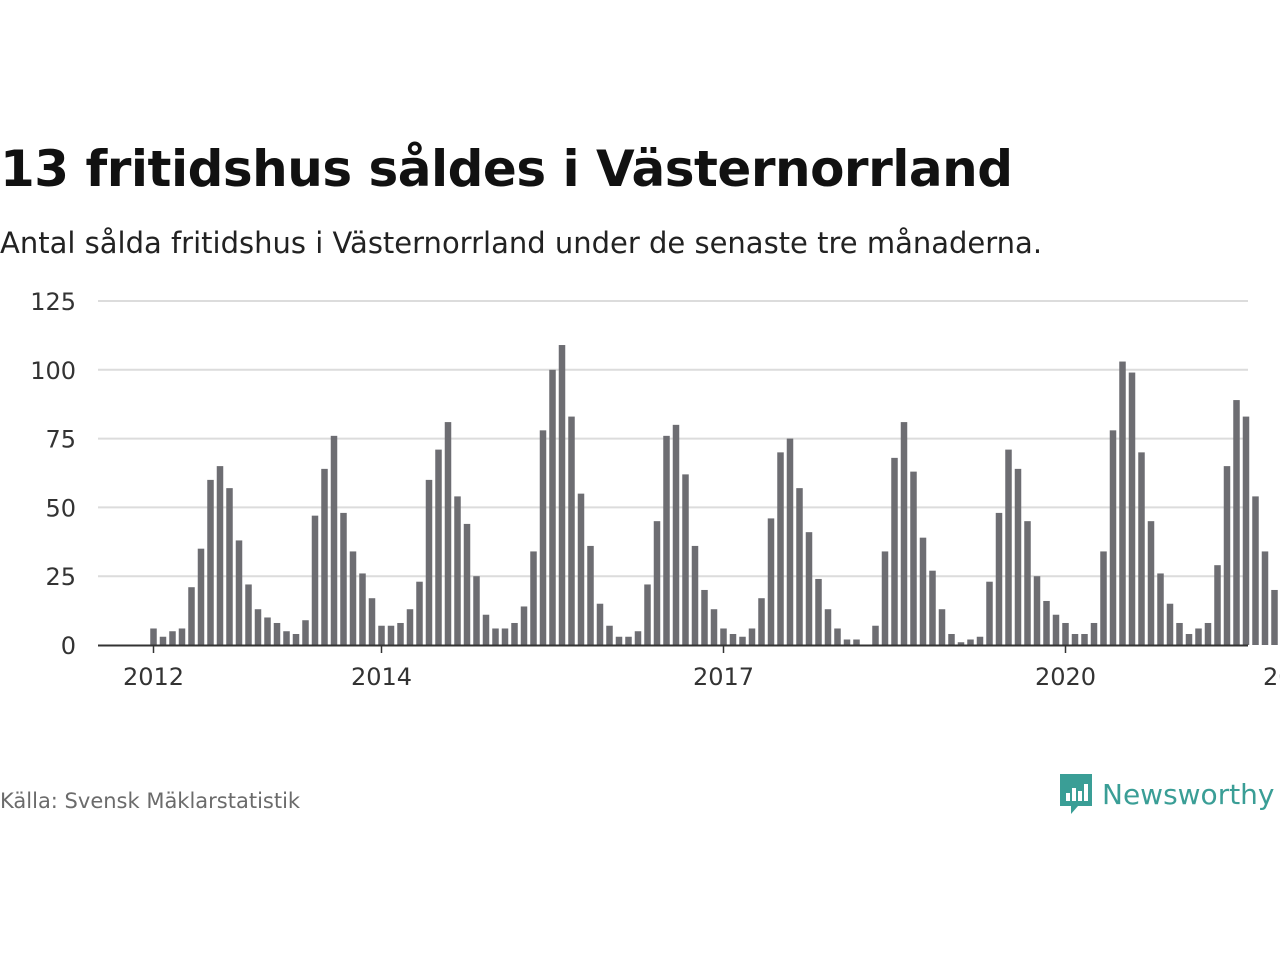 This screenshot has height=960, width=1280. Describe the element at coordinates (53, 474) in the screenshot. I see `y-axis-tick-labels: 0 25 50 75 100 125` at that location.